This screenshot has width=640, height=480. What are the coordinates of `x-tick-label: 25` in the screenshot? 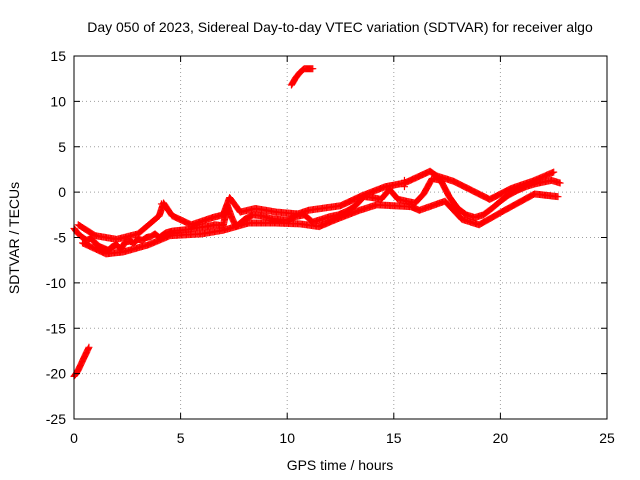 It's located at (607, 438).